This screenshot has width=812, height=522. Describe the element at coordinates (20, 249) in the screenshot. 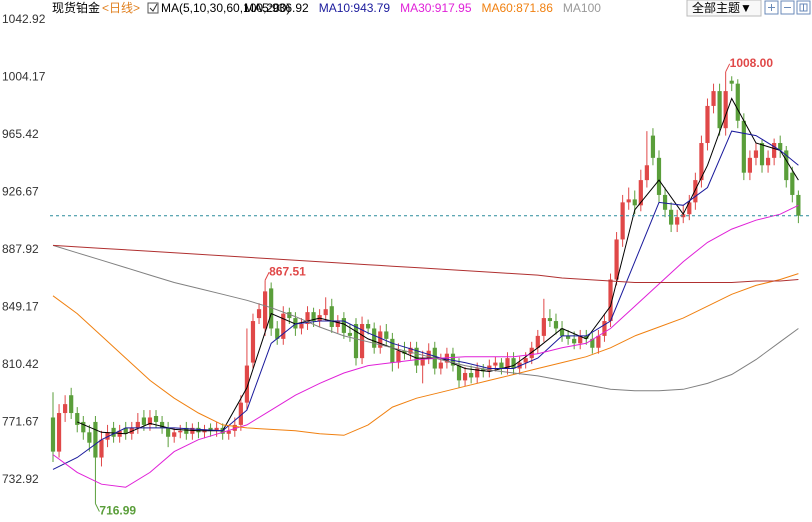

I see `y-tick-label: 887.92` at that location.